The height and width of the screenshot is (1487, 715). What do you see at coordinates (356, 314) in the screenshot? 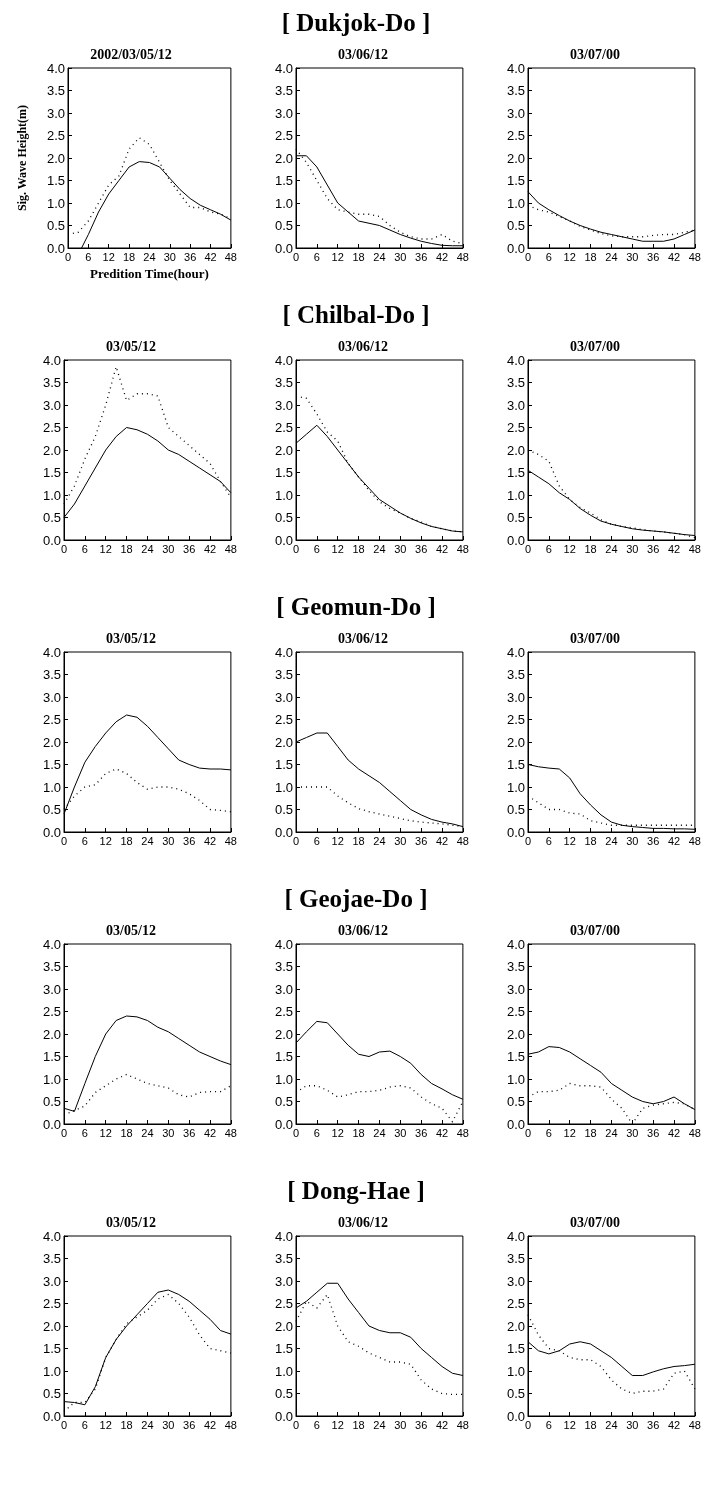
I see `text: [ Chilbal-Do ]` at bounding box center [356, 314].